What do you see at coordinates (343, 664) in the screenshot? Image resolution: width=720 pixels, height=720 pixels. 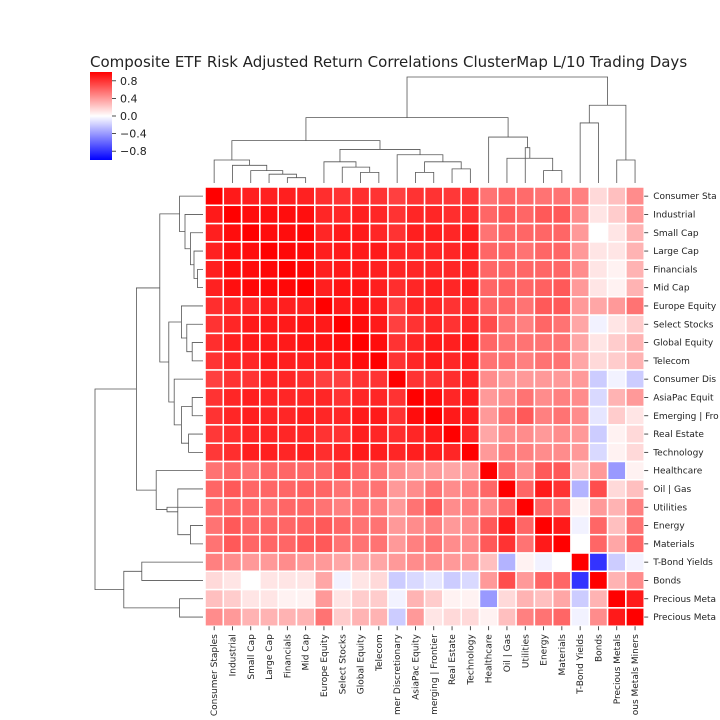 I see `column-label: Select Stocks` at bounding box center [343, 664].